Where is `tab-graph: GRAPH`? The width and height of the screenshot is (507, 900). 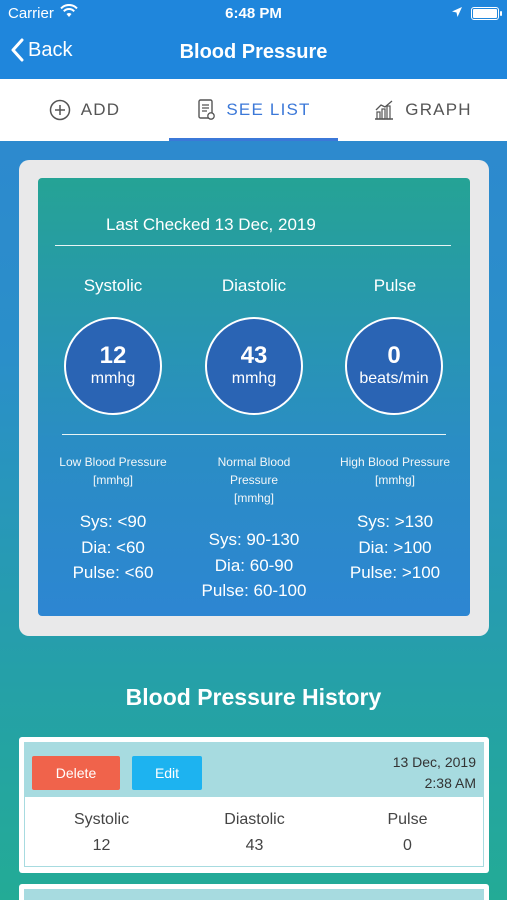 tab-graph: GRAPH is located at coordinates (422, 110).